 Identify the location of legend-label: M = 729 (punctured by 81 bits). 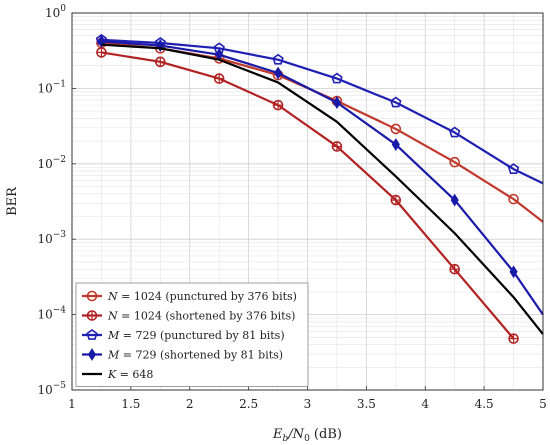
(196, 335).